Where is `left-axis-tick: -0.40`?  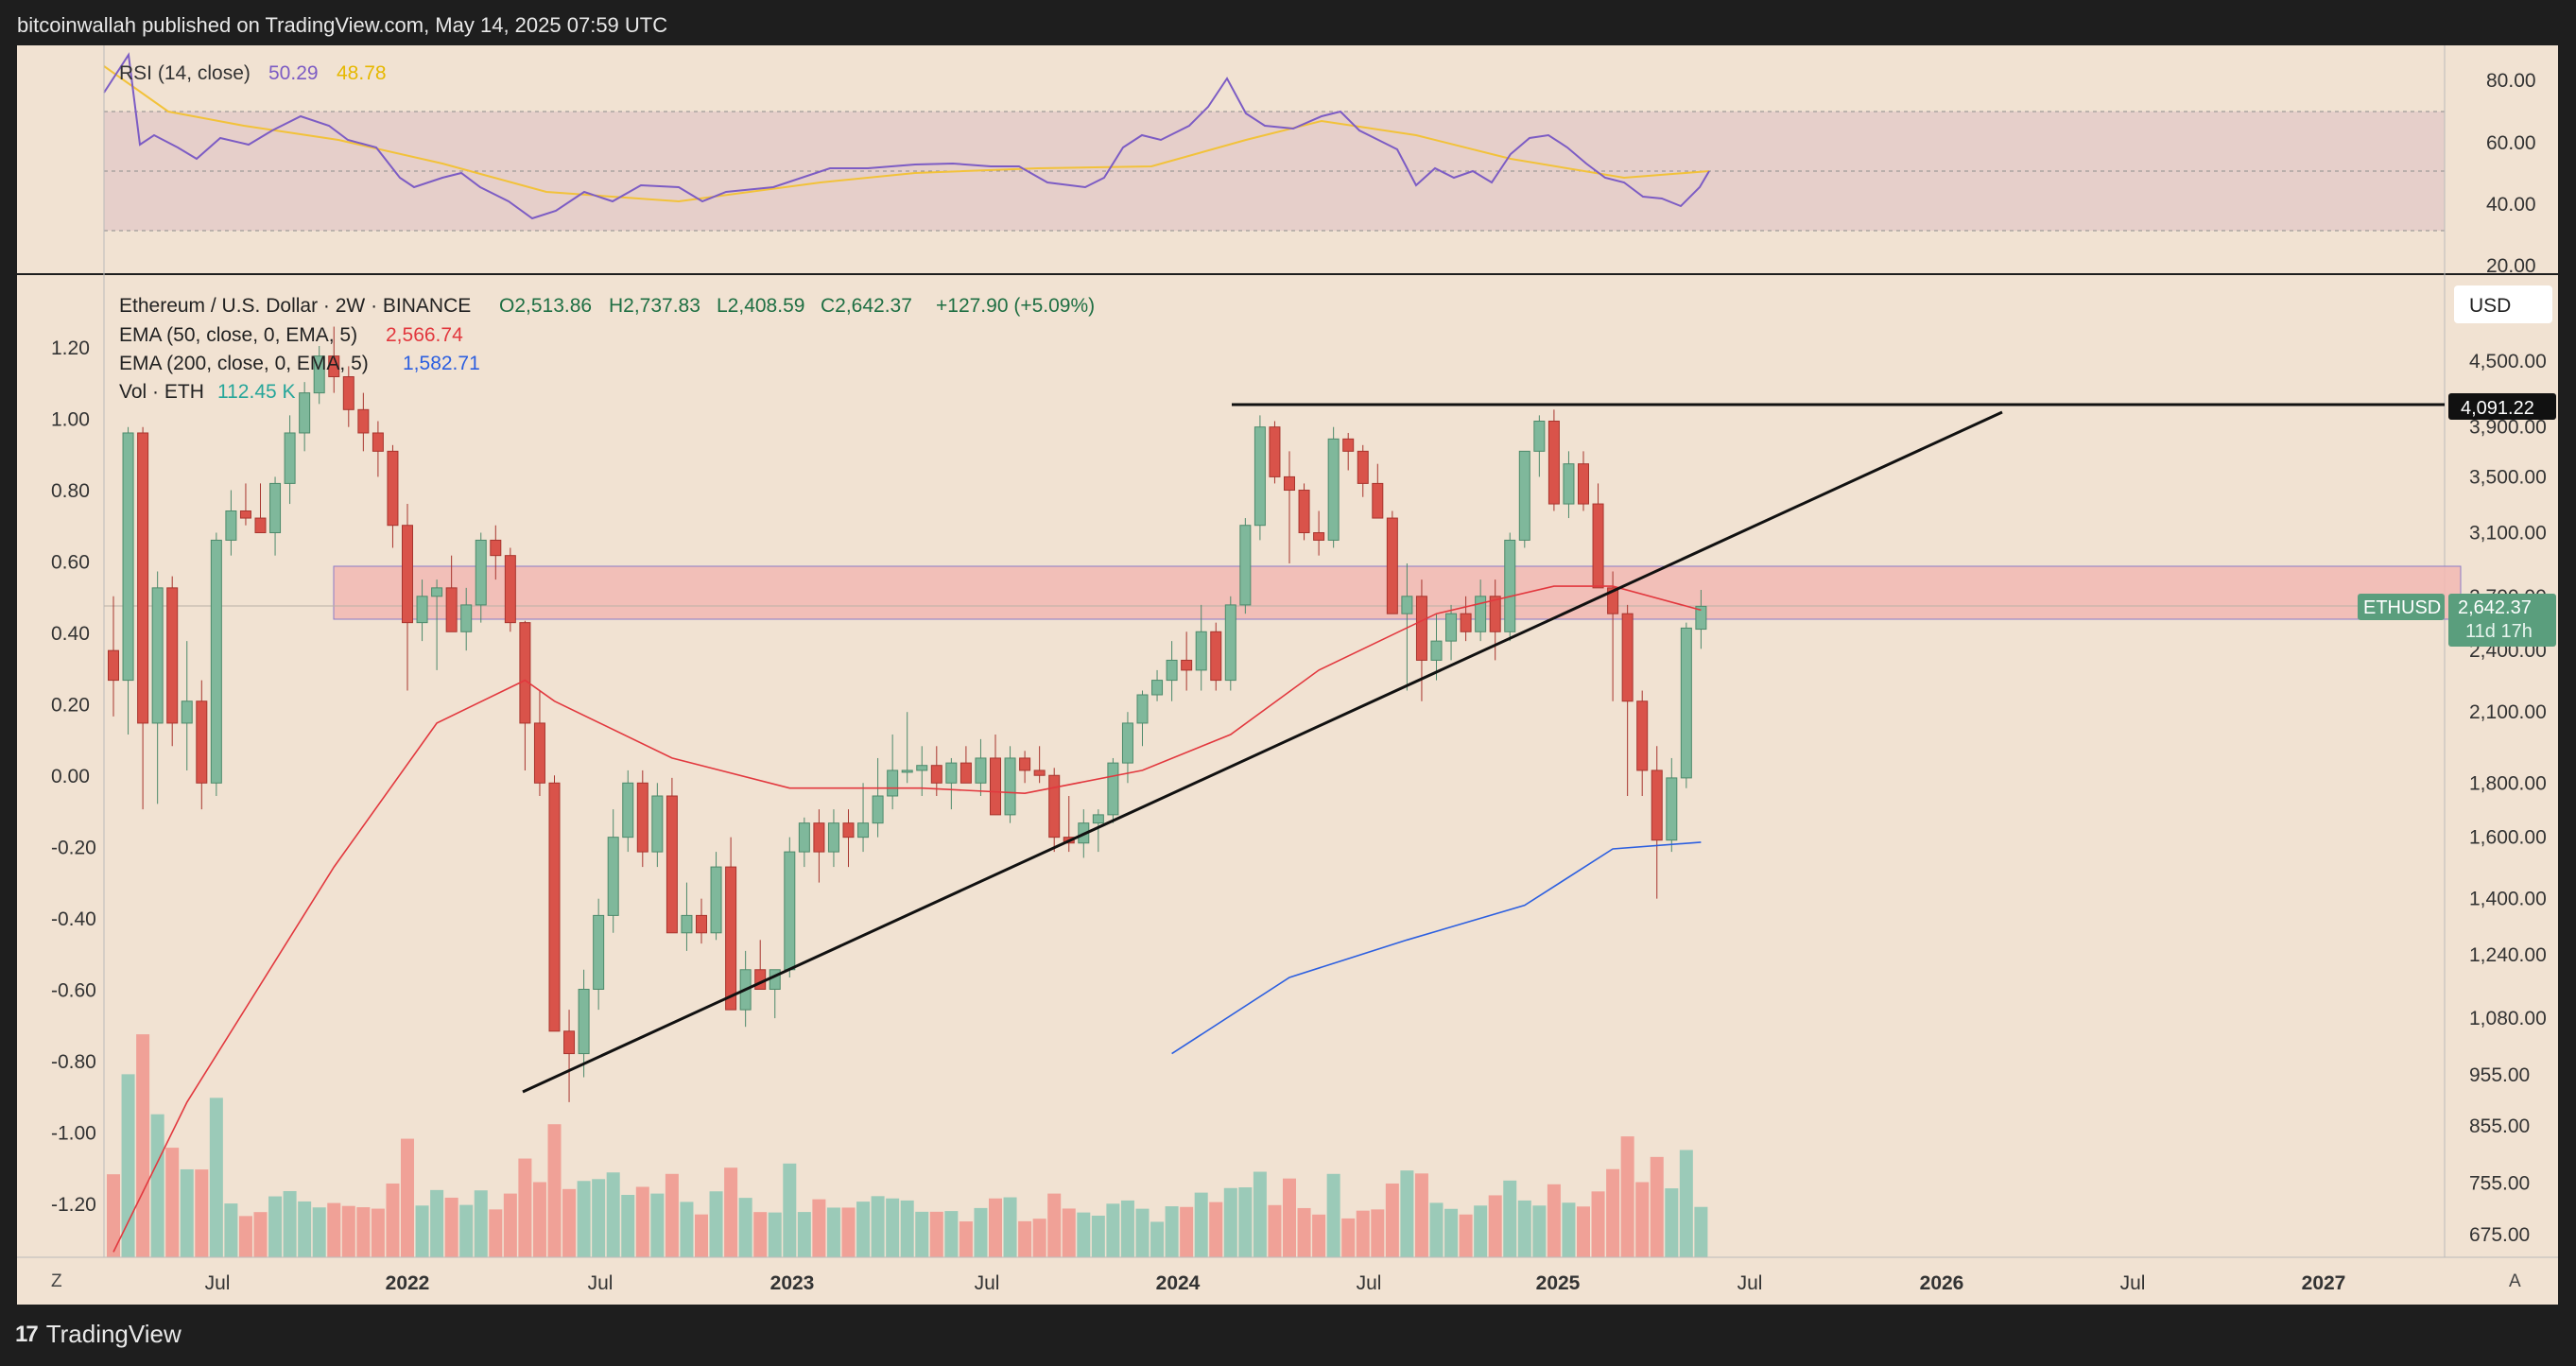
left-axis-tick: -0.40 is located at coordinates (74, 919).